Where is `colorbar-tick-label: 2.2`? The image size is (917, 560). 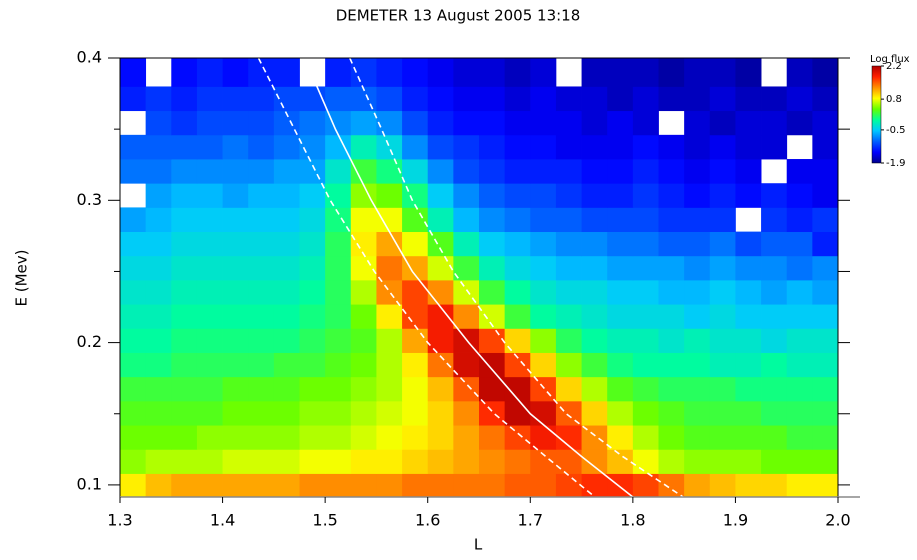
colorbar-tick-label: 2.2 is located at coordinates (894, 66).